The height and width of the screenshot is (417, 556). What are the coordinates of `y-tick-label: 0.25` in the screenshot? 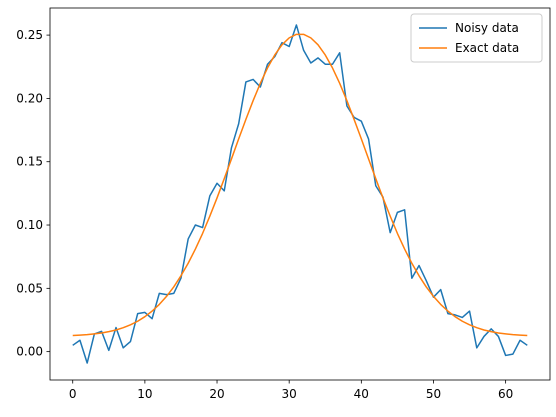 It's located at (29, 35).